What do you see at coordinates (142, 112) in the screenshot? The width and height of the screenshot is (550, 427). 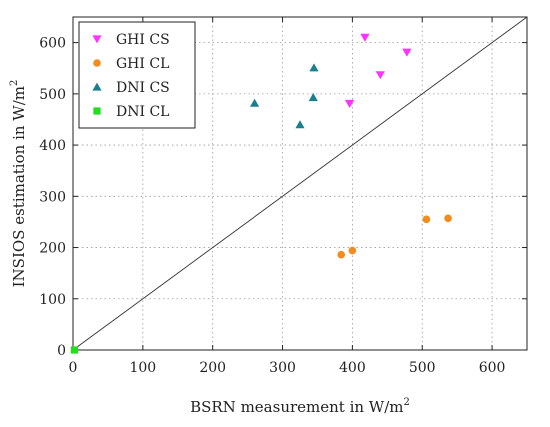 I see `legend-label-dni-cl: DNI CL` at bounding box center [142, 112].